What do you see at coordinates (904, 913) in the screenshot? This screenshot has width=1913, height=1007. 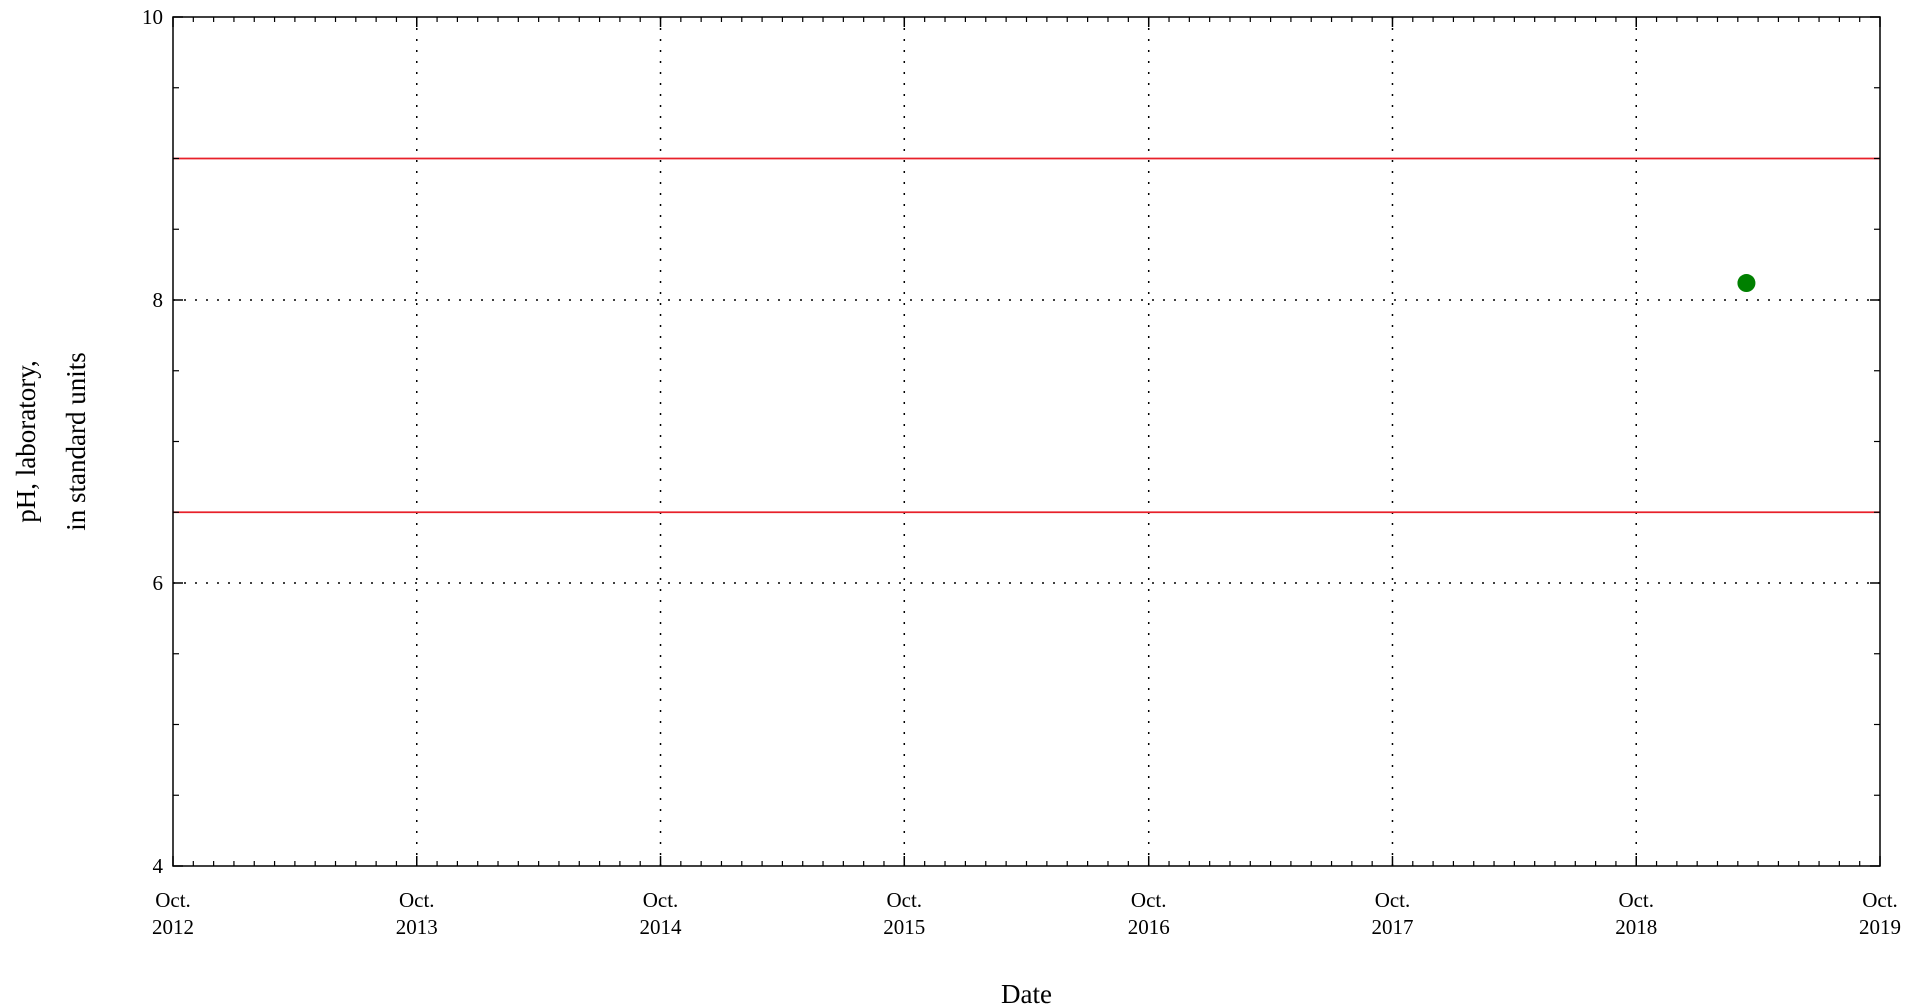 I see `x-tick-label-2015: Oct. 2015` at bounding box center [904, 913].